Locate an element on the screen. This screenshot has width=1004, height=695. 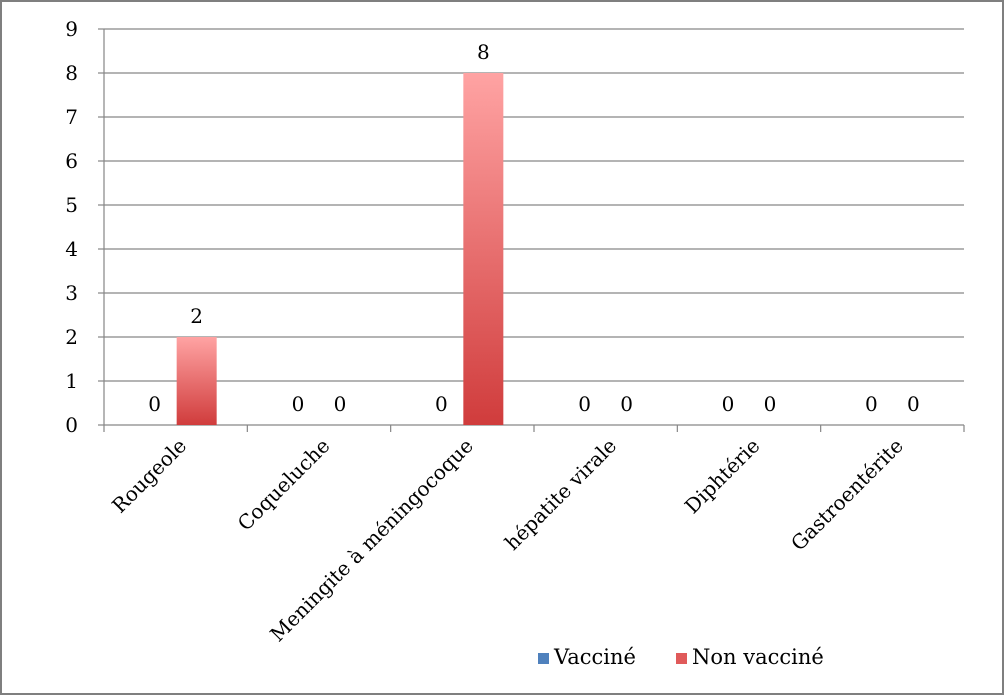
y-tick-label: 0 is located at coordinates (71, 425).